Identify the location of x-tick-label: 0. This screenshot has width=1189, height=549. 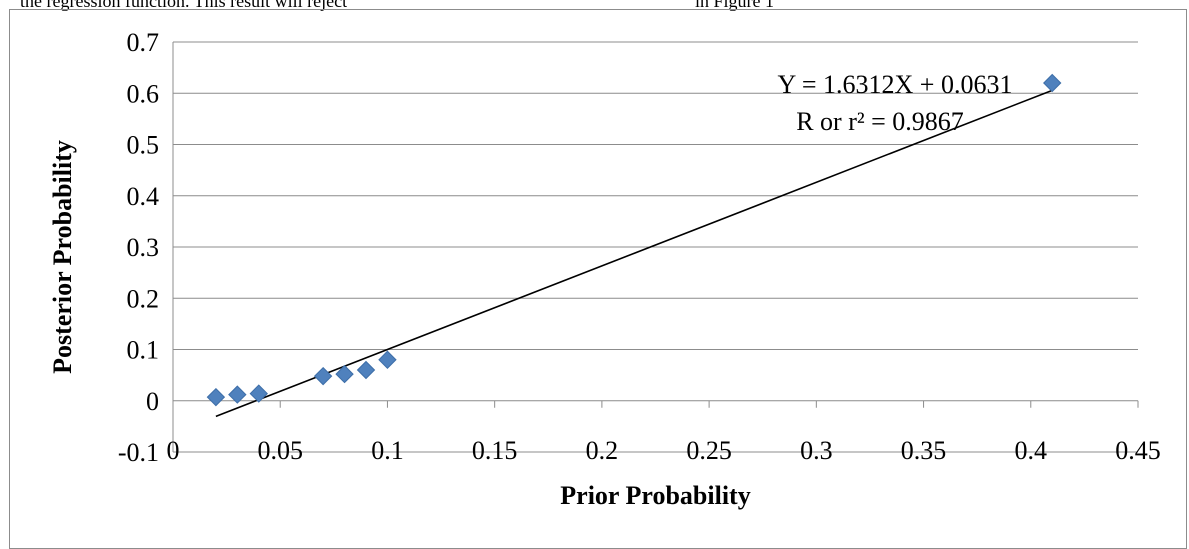
(173, 450).